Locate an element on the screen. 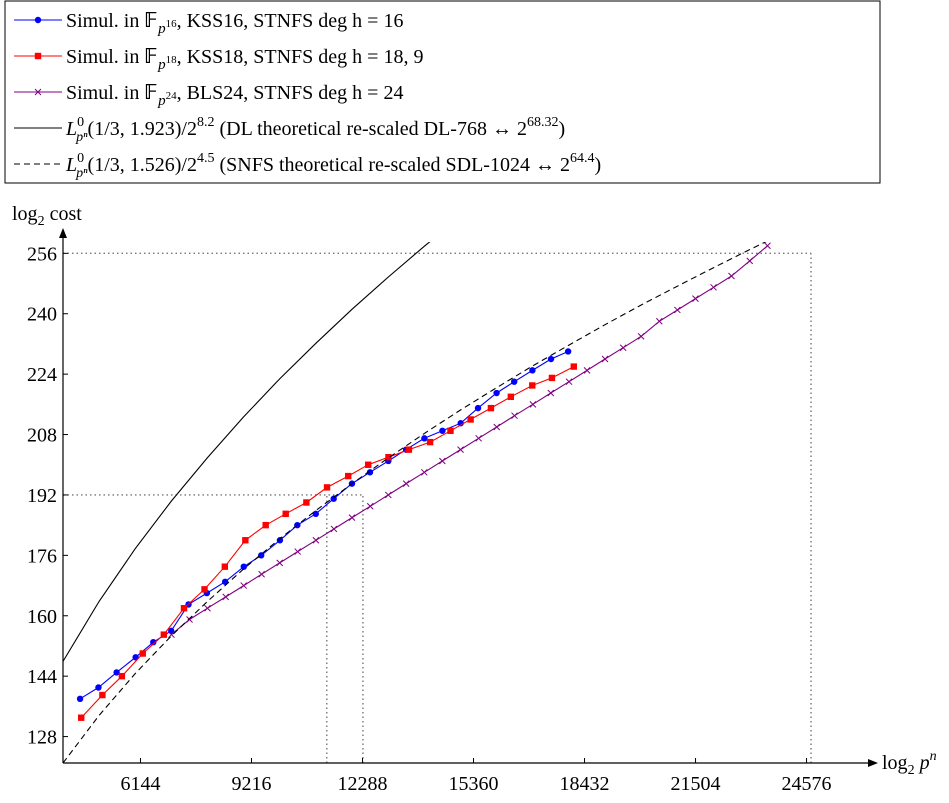  legend-text: L is located at coordinates (71, 165).